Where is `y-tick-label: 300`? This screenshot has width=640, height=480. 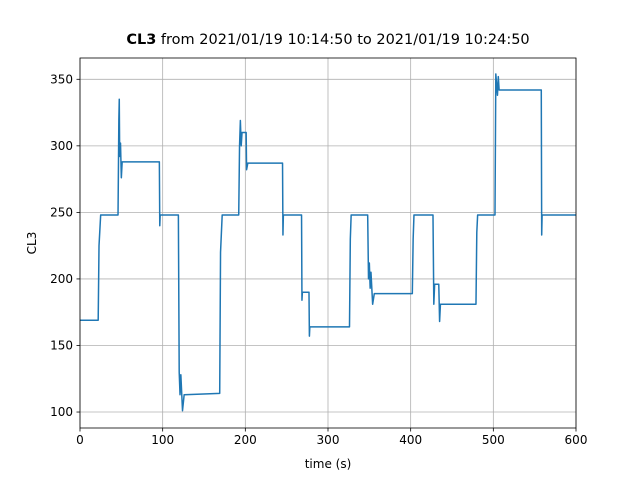
y-tick-label: 300 is located at coordinates (61, 146).